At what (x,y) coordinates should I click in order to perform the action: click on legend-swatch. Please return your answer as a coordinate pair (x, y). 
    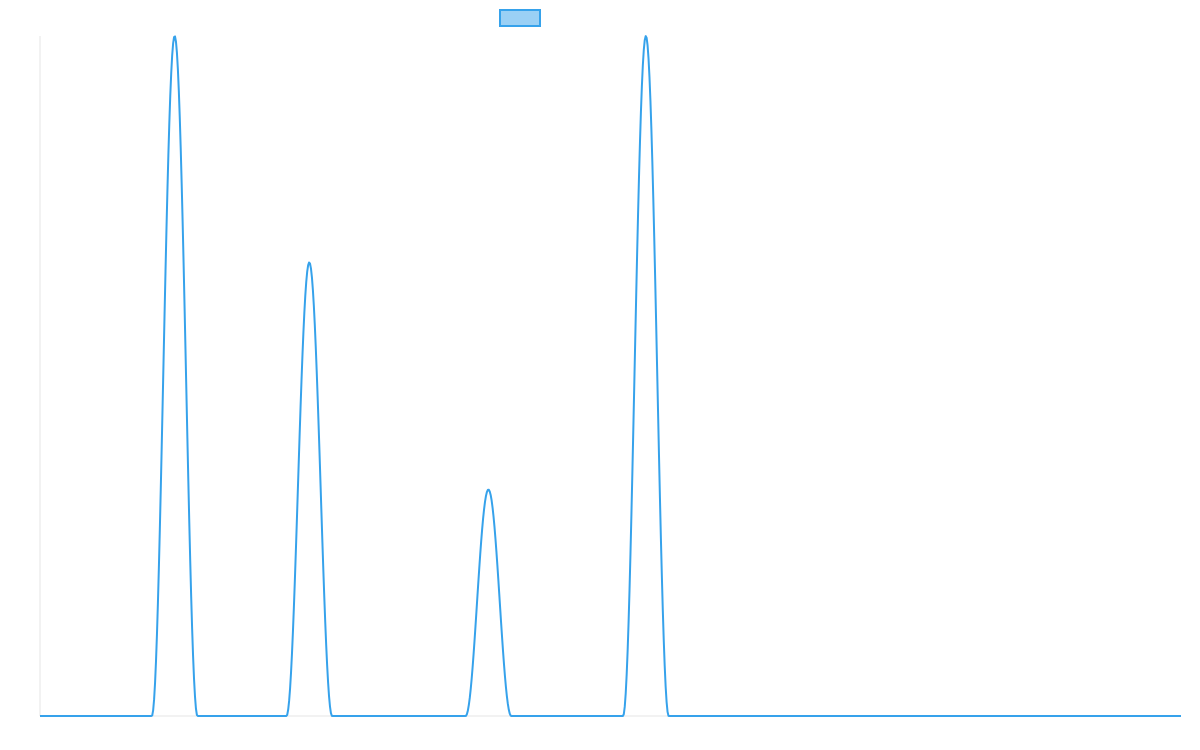
    Looking at the image, I should click on (520, 18).